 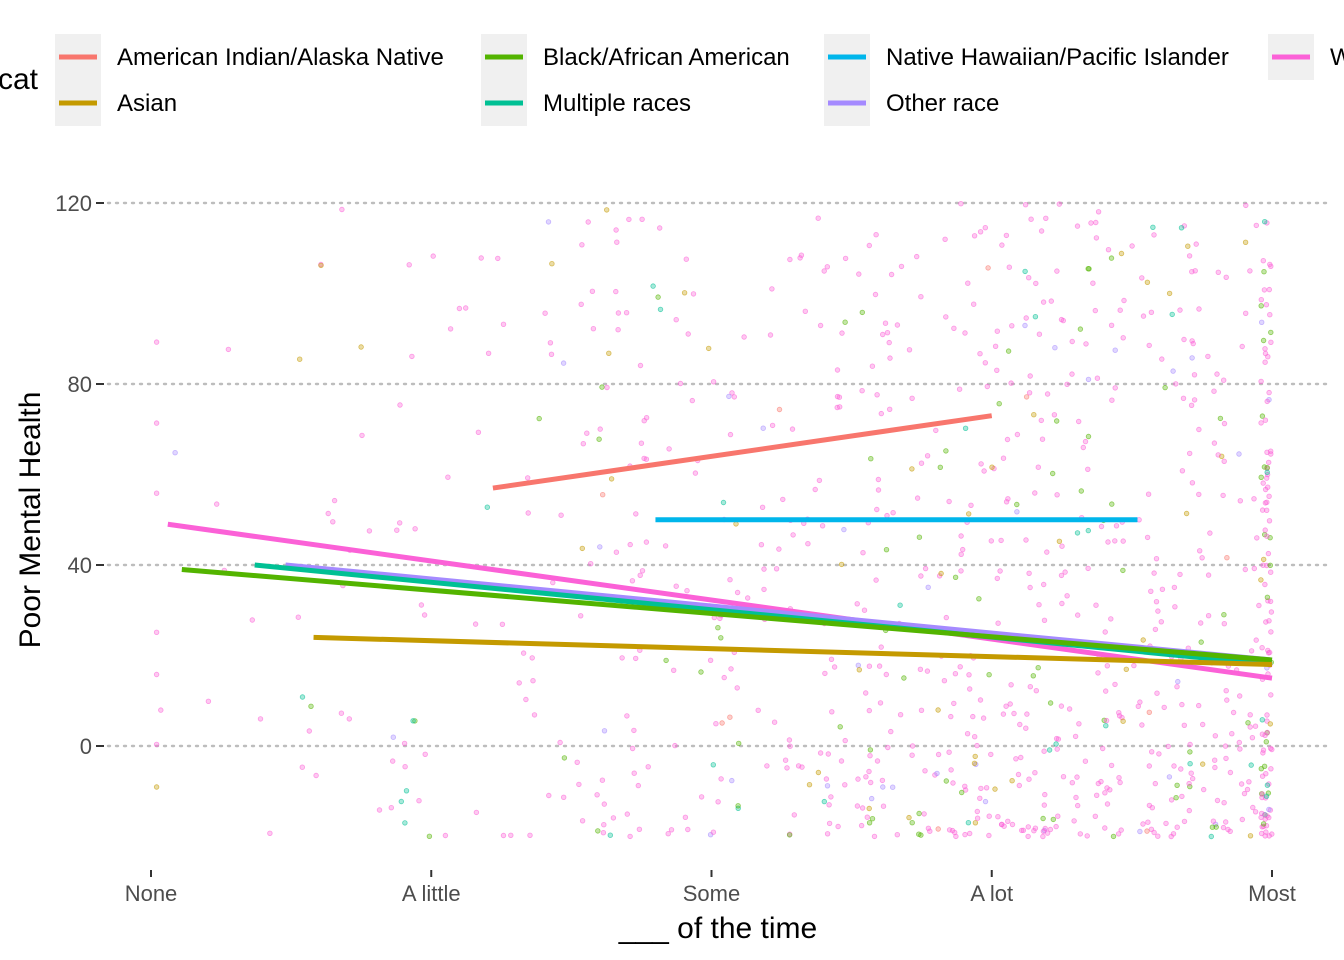 What do you see at coordinates (942, 103) in the screenshot?
I see `legend-label: Other race` at bounding box center [942, 103].